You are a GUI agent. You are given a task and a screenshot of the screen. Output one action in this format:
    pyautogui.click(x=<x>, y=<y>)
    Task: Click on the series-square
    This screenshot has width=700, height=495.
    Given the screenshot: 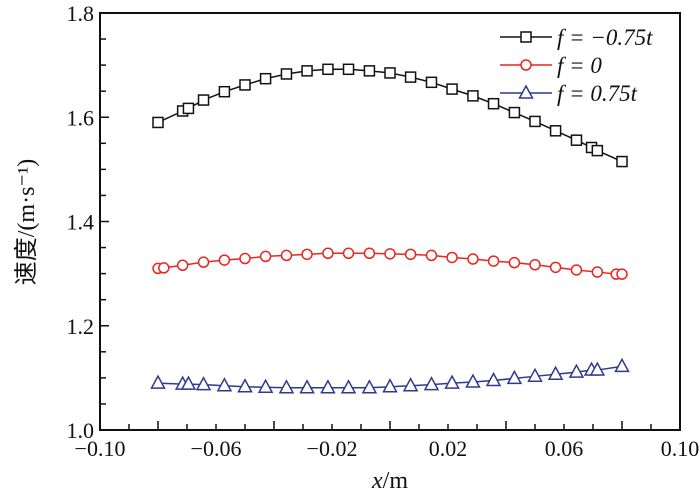 What is the action you would take?
    pyautogui.click(x=390, y=115)
    